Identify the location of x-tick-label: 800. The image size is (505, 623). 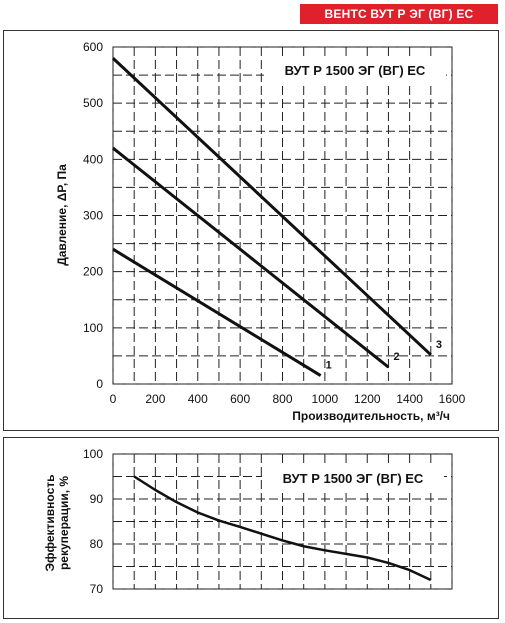
(282, 399).